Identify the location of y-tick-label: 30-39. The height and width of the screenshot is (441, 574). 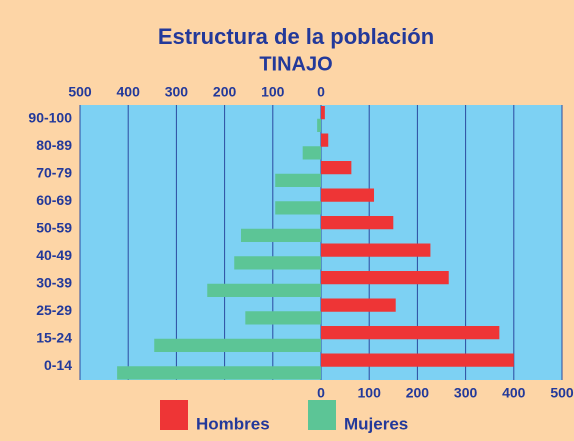
(54, 282).